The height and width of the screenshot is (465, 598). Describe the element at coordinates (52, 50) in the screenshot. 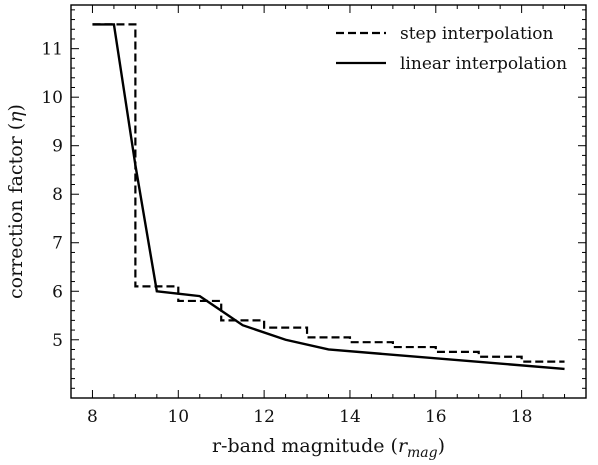

I see `y-tick-label: 11` at that location.